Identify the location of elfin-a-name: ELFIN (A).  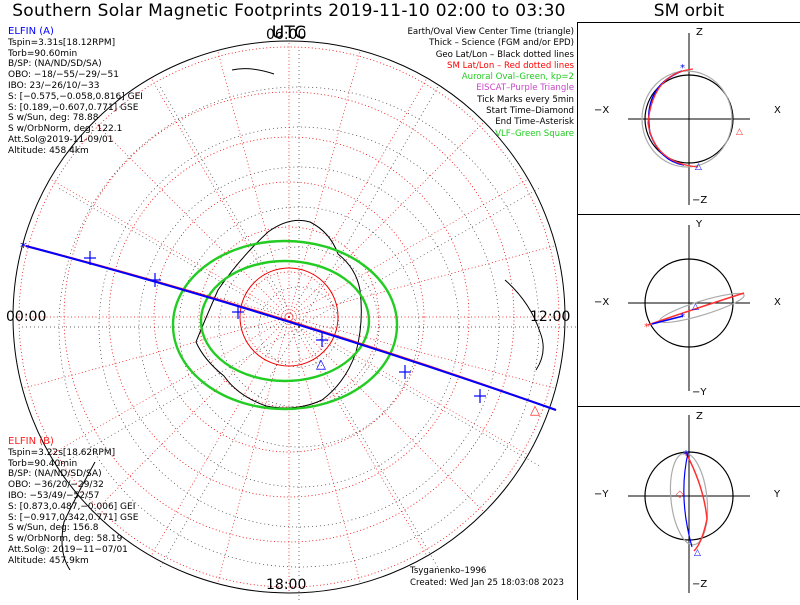
(31, 31).